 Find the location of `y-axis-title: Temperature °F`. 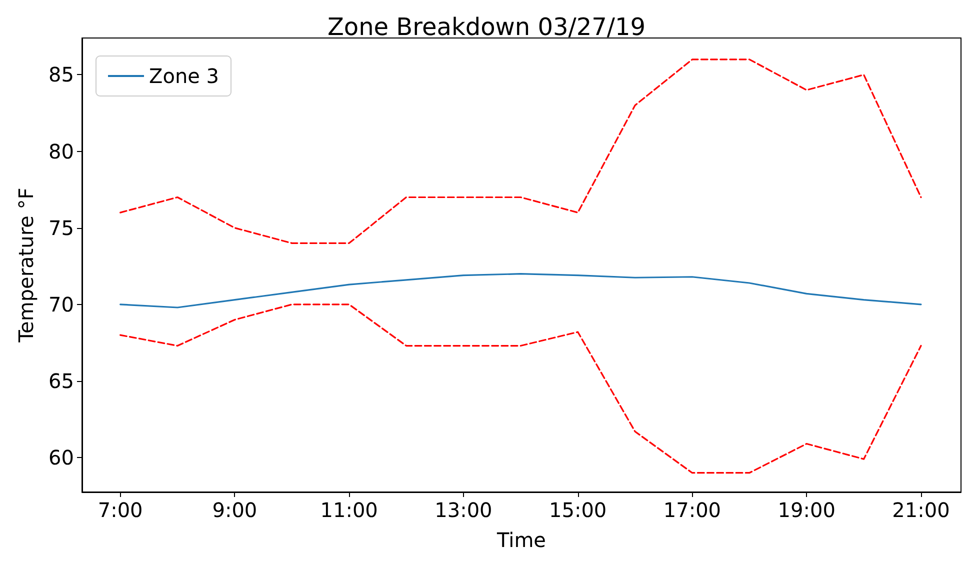

y-axis-title: Temperature °F is located at coordinates (26, 266).